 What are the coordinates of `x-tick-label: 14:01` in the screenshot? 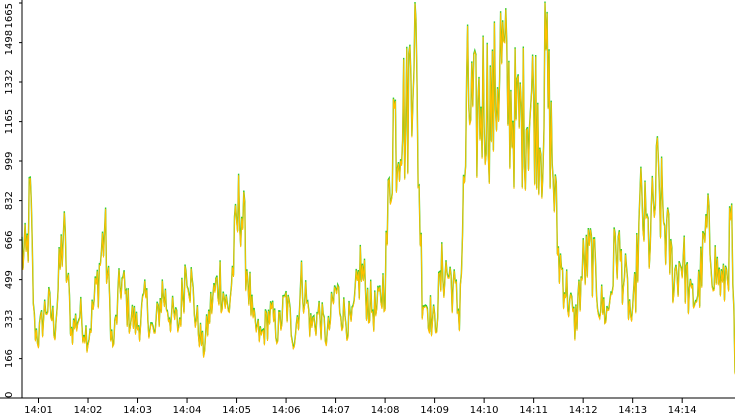 It's located at (38, 410).